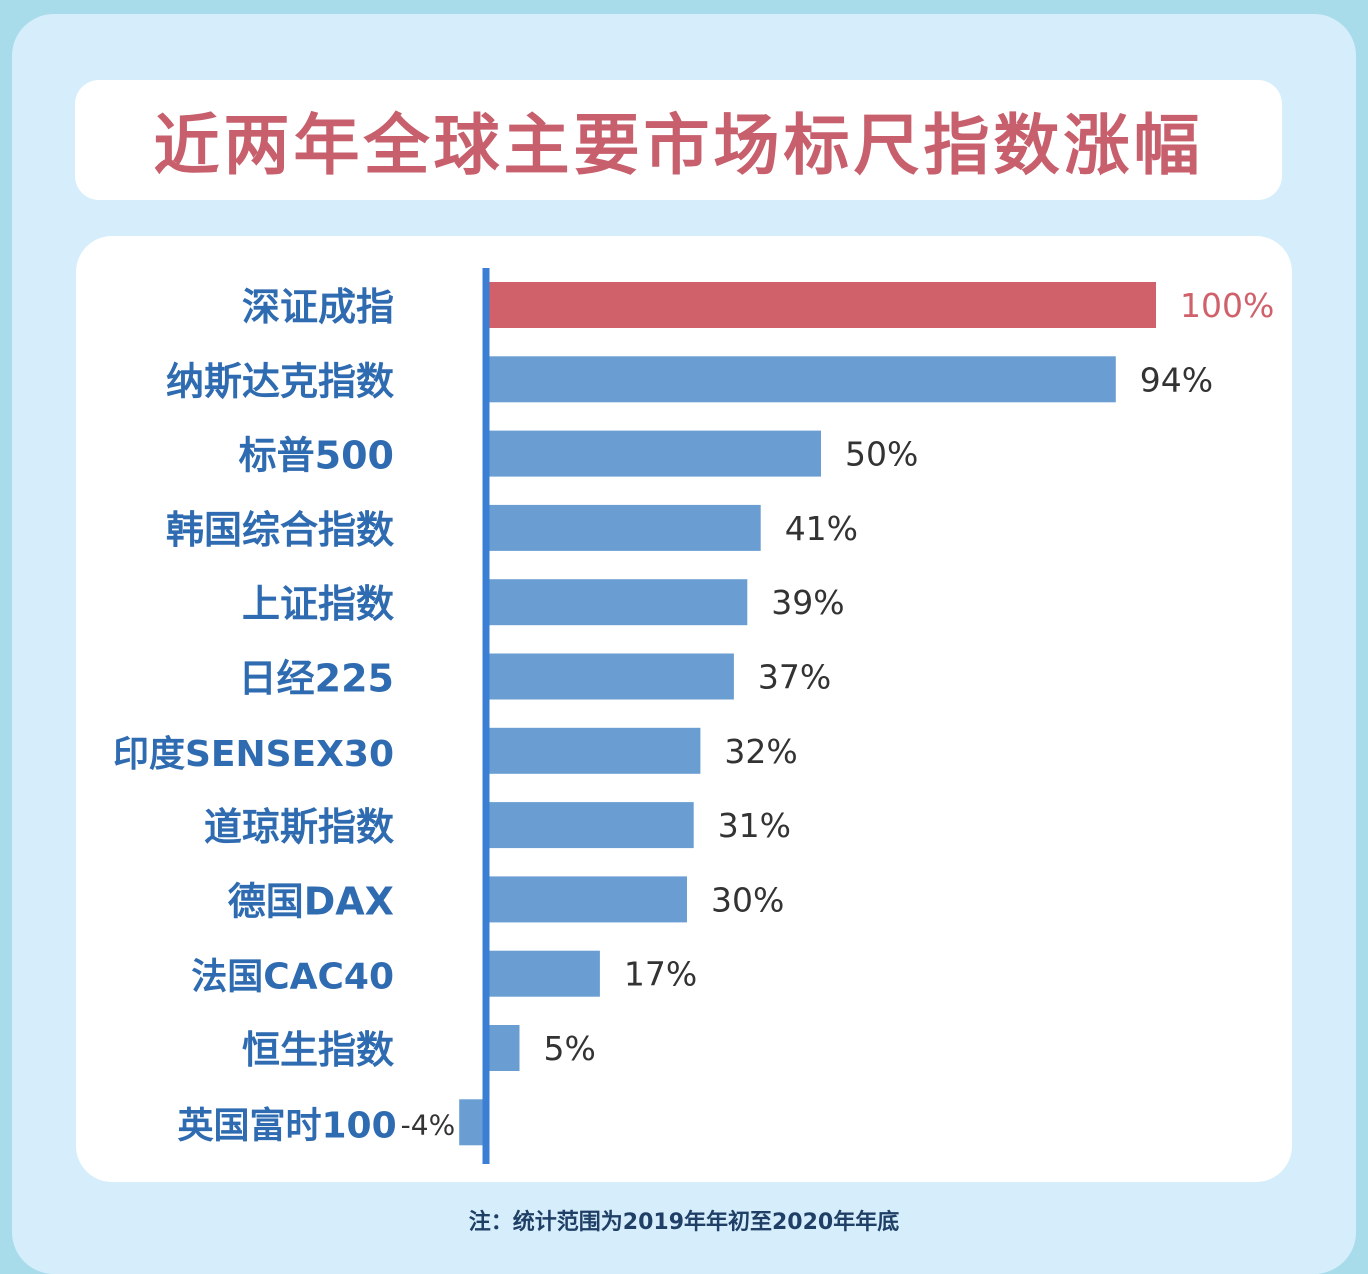 Image resolution: width=1368 pixels, height=1274 pixels. I want to click on value-label-10: 5%, so click(570, 1048).